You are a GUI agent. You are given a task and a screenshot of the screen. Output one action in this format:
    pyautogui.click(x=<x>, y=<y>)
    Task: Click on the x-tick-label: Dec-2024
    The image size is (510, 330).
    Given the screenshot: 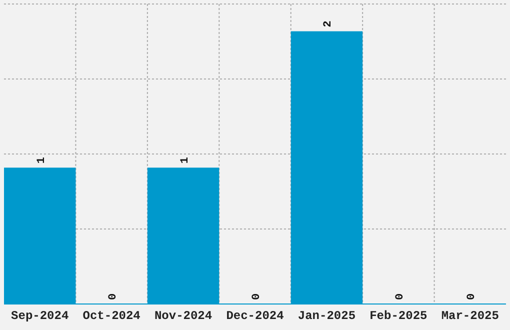 What is the action you would take?
    pyautogui.click(x=255, y=316)
    